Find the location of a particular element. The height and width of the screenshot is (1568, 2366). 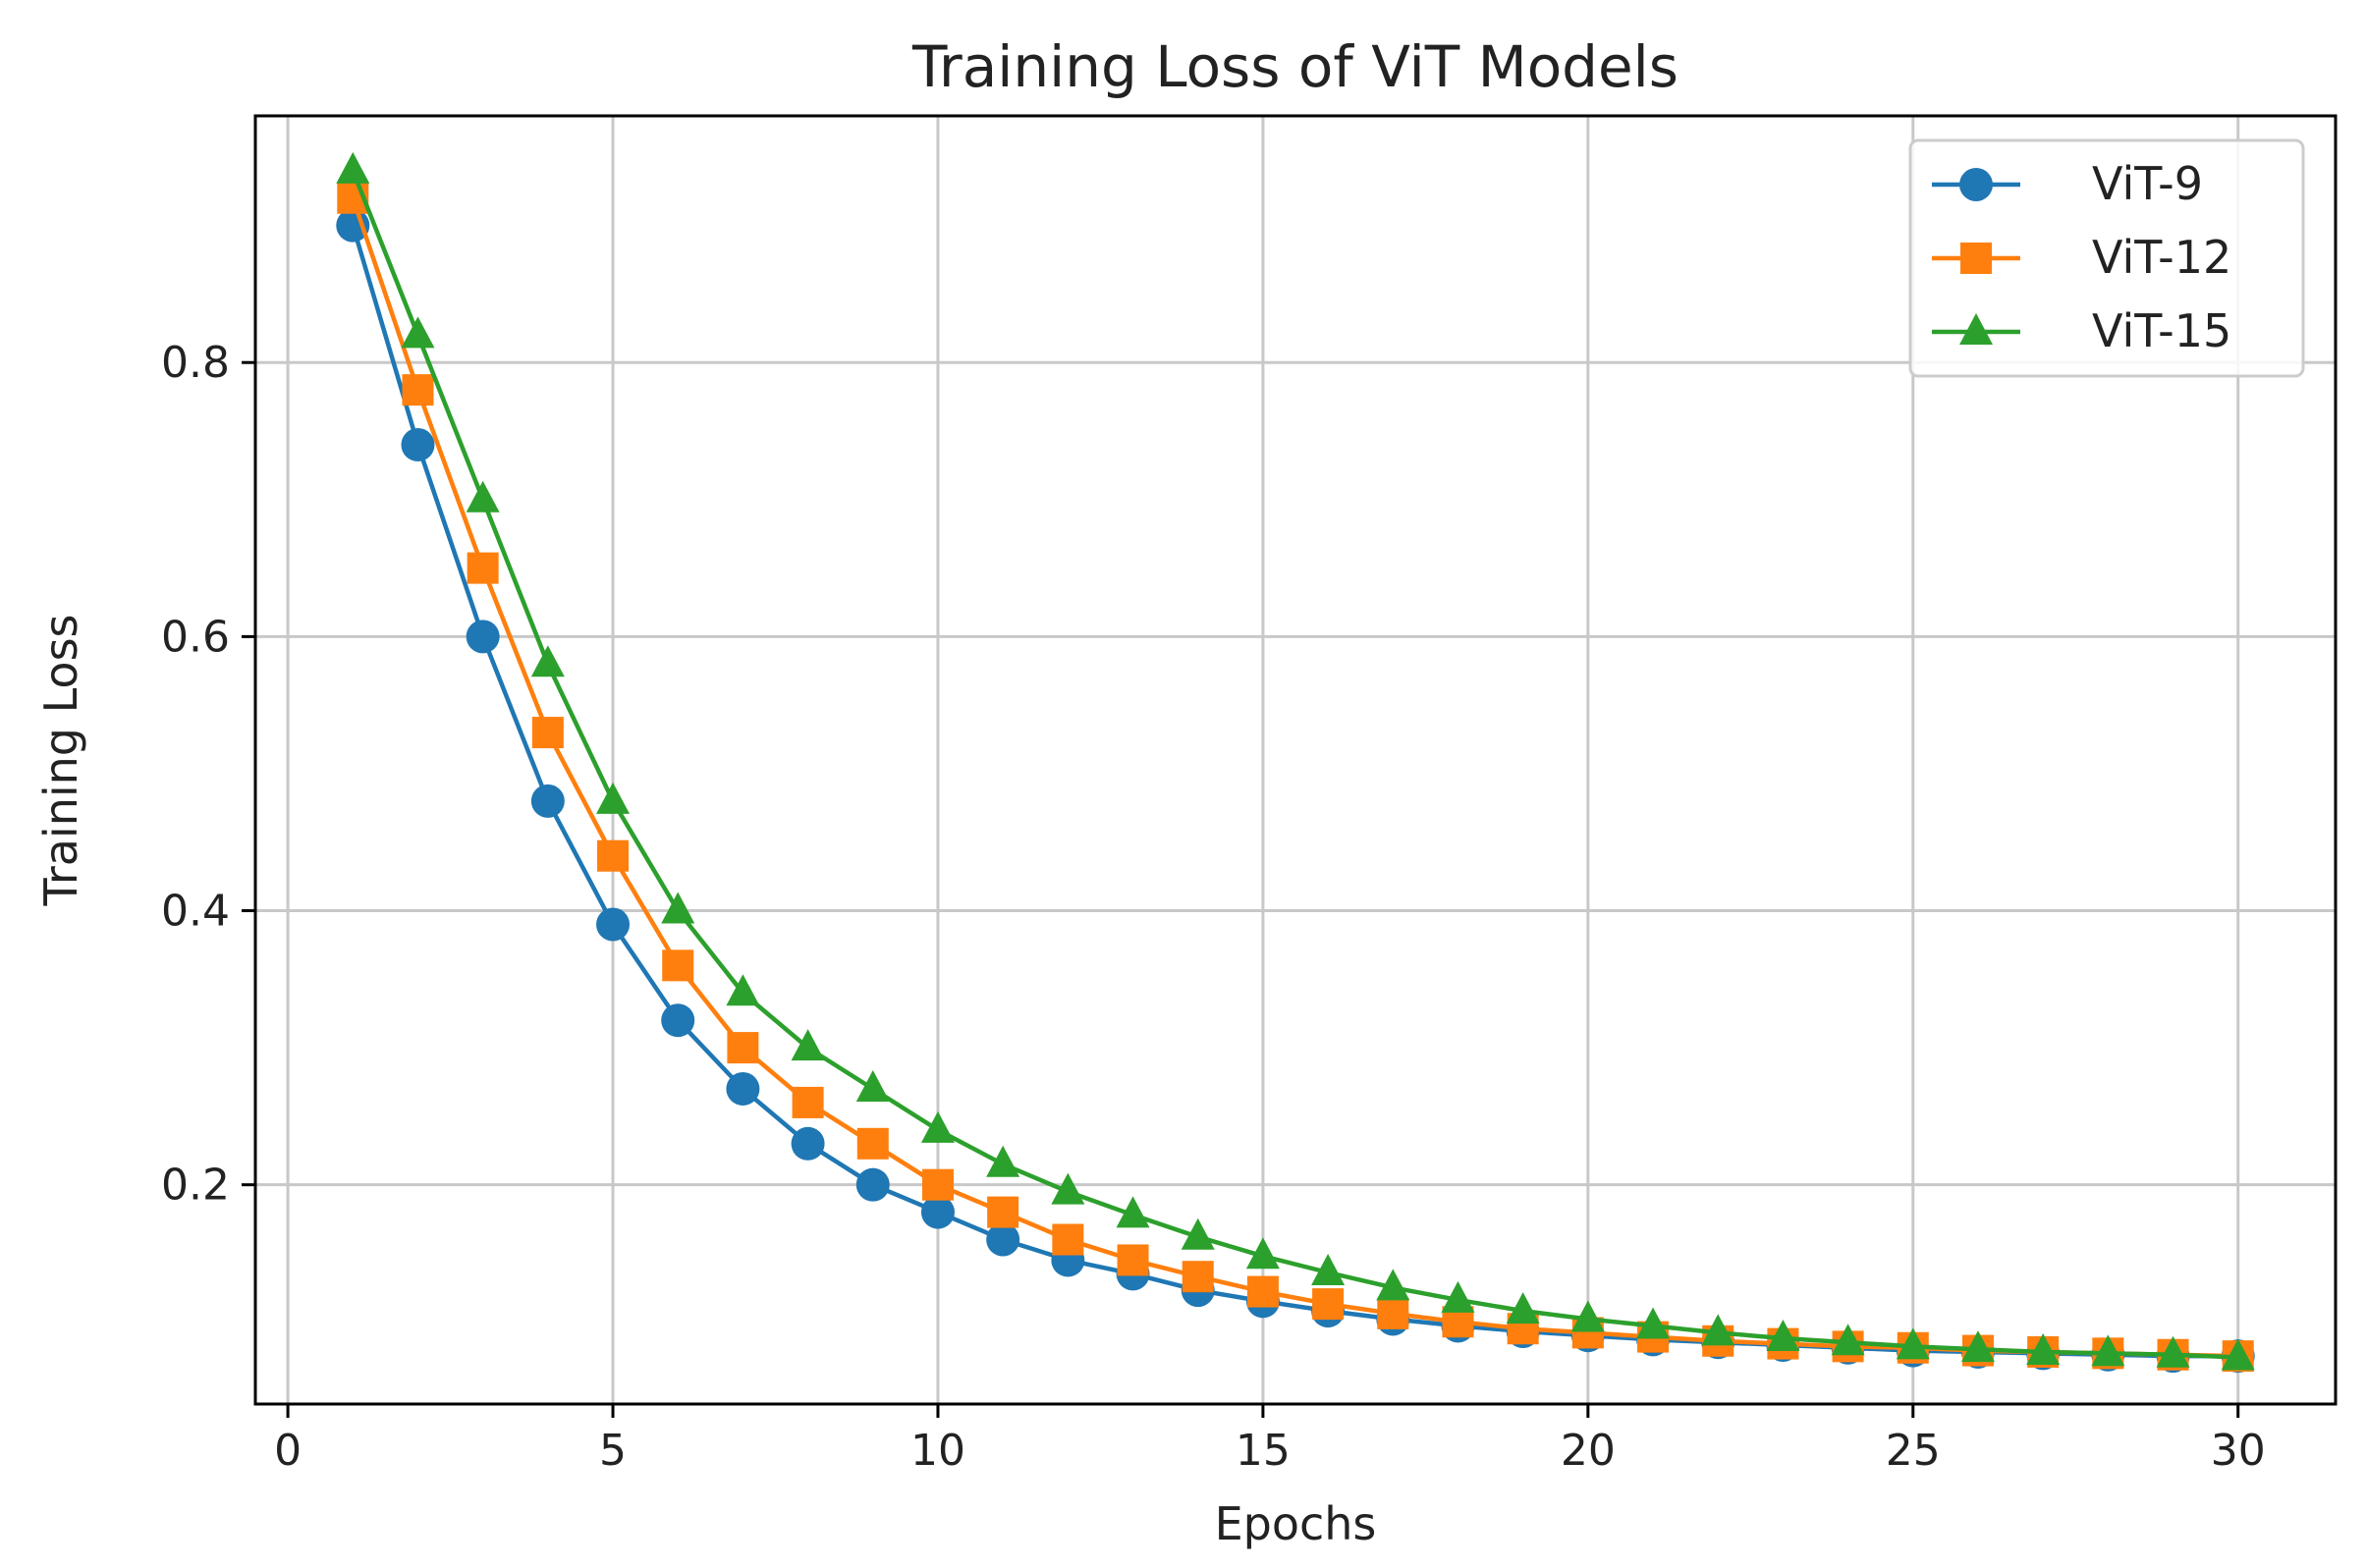

legend-label: ViT-15 is located at coordinates (2161, 330).